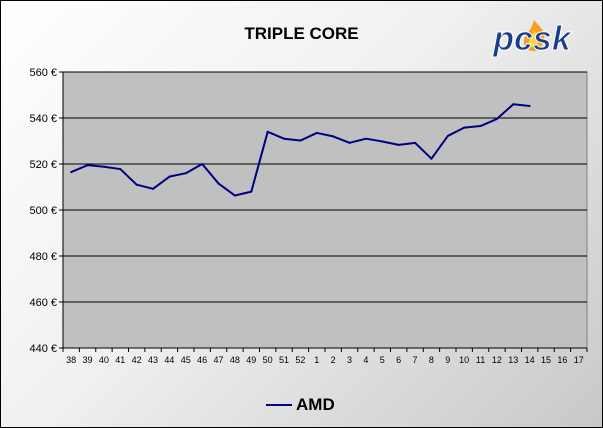 This screenshot has height=428, width=603. What do you see at coordinates (513, 360) in the screenshot?
I see `x-tick-label: 13` at bounding box center [513, 360].